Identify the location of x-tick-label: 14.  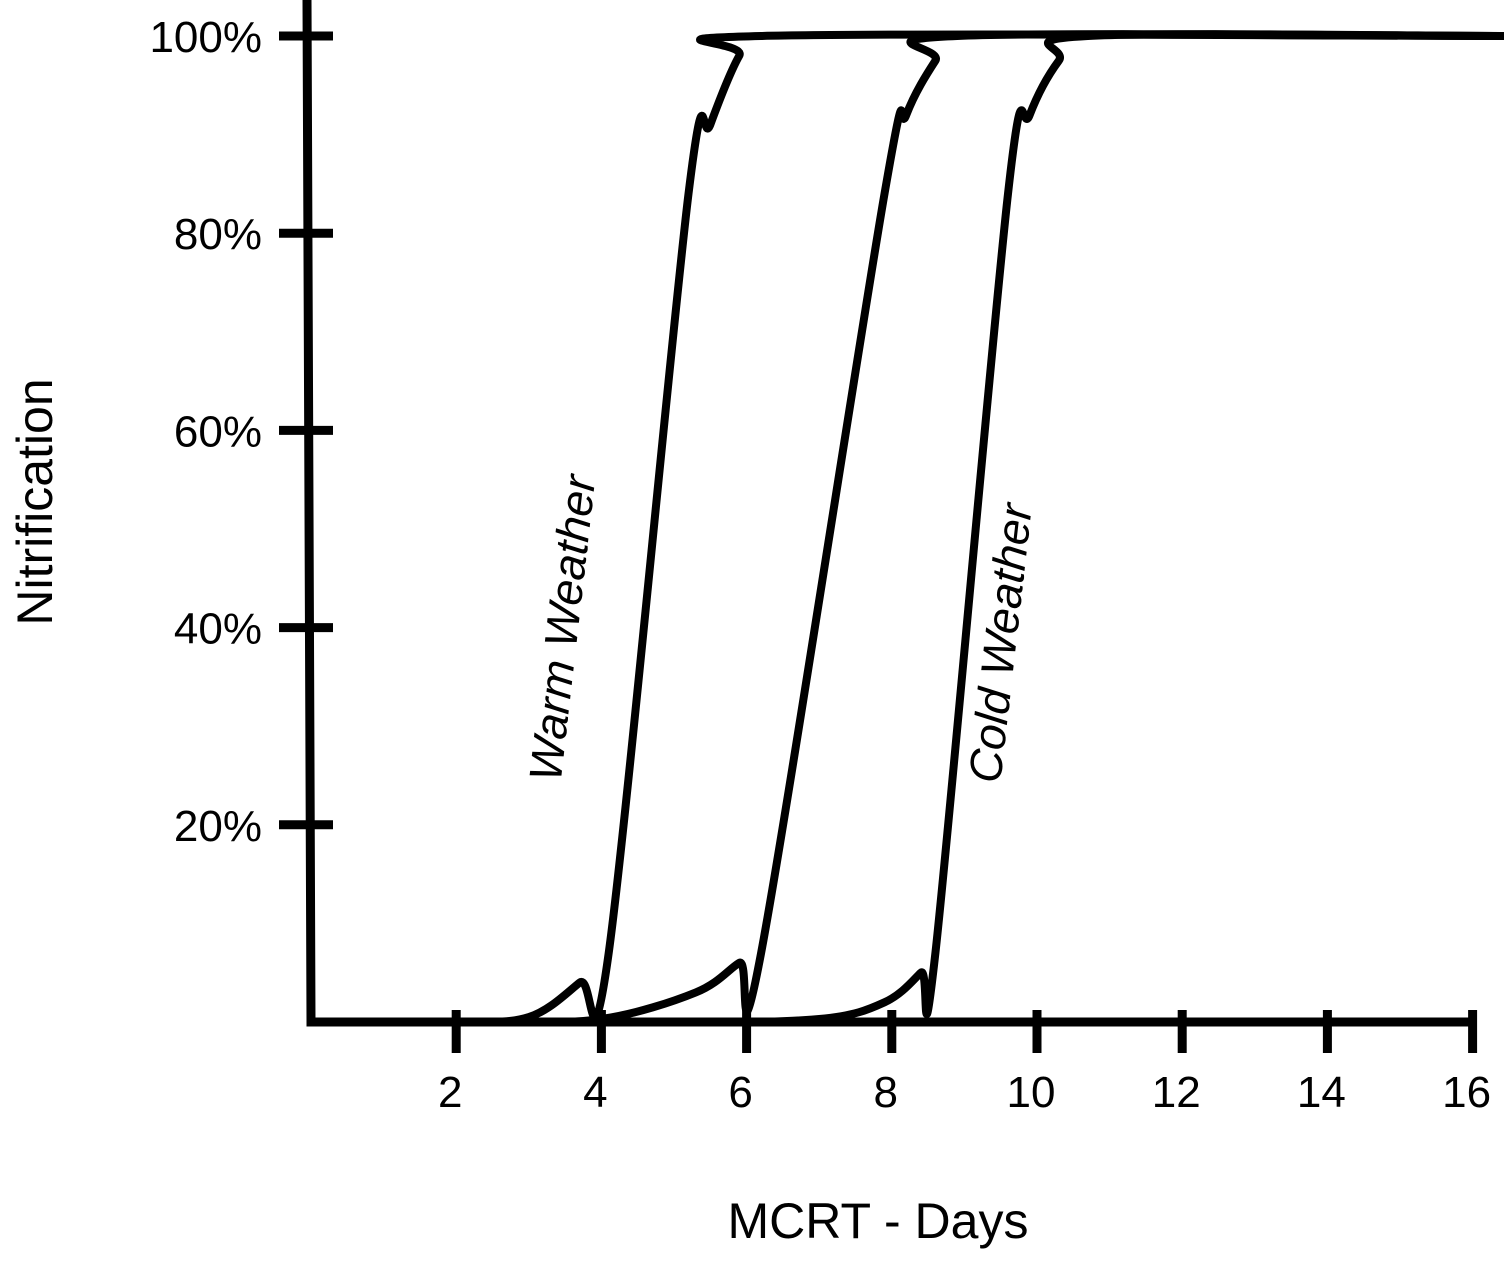
(1321, 1092).